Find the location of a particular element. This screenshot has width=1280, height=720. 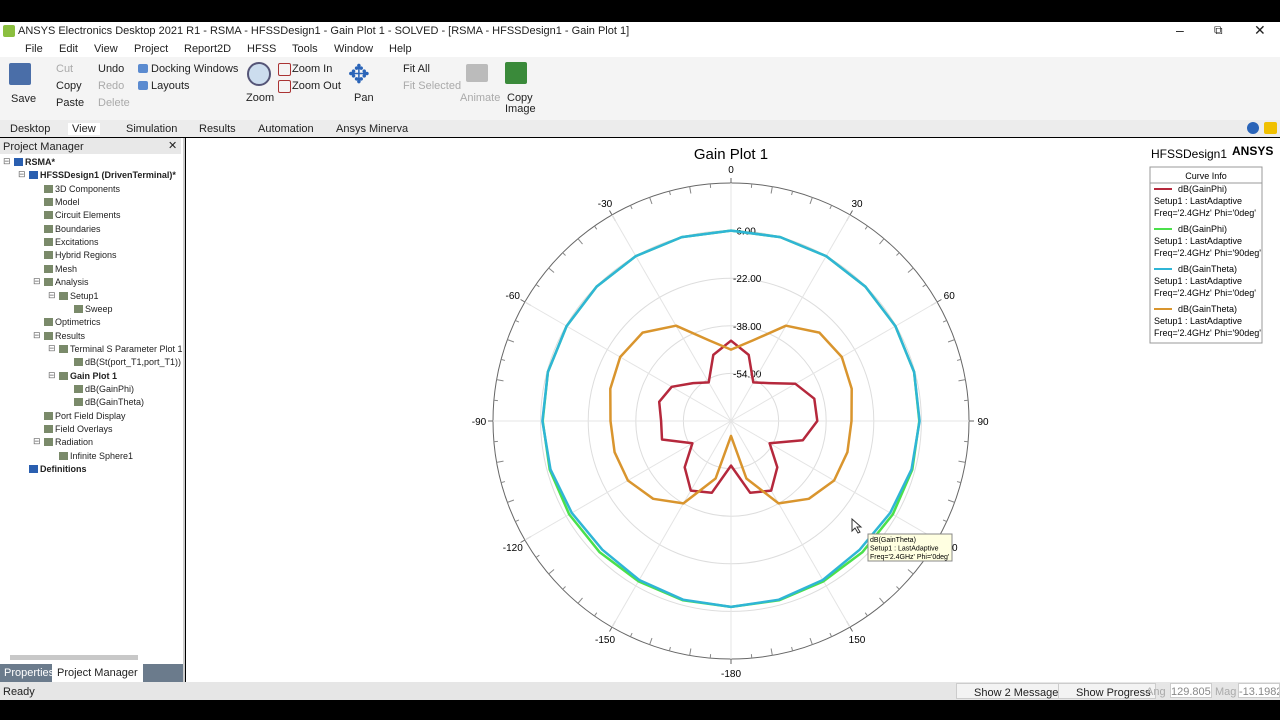

fit-selected: Fit Selected is located at coordinates (432, 86).